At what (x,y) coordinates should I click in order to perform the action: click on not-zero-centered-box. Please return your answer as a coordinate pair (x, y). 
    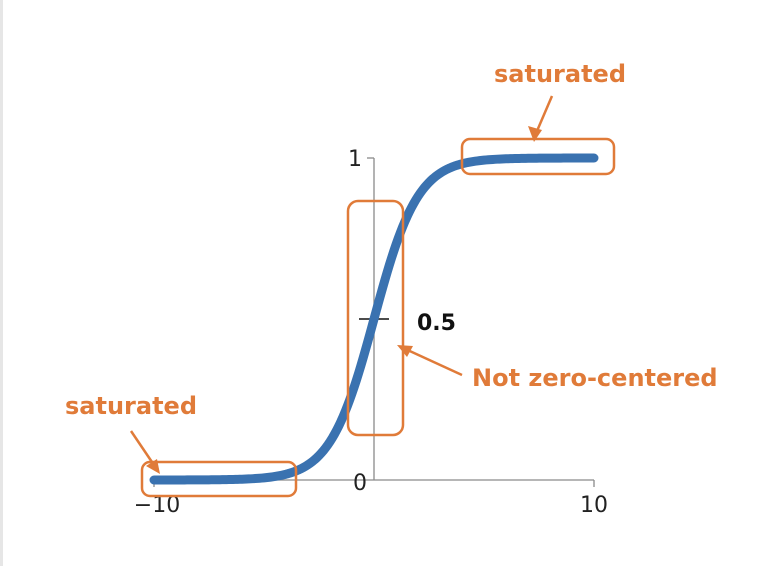
    Looking at the image, I should click on (375, 318).